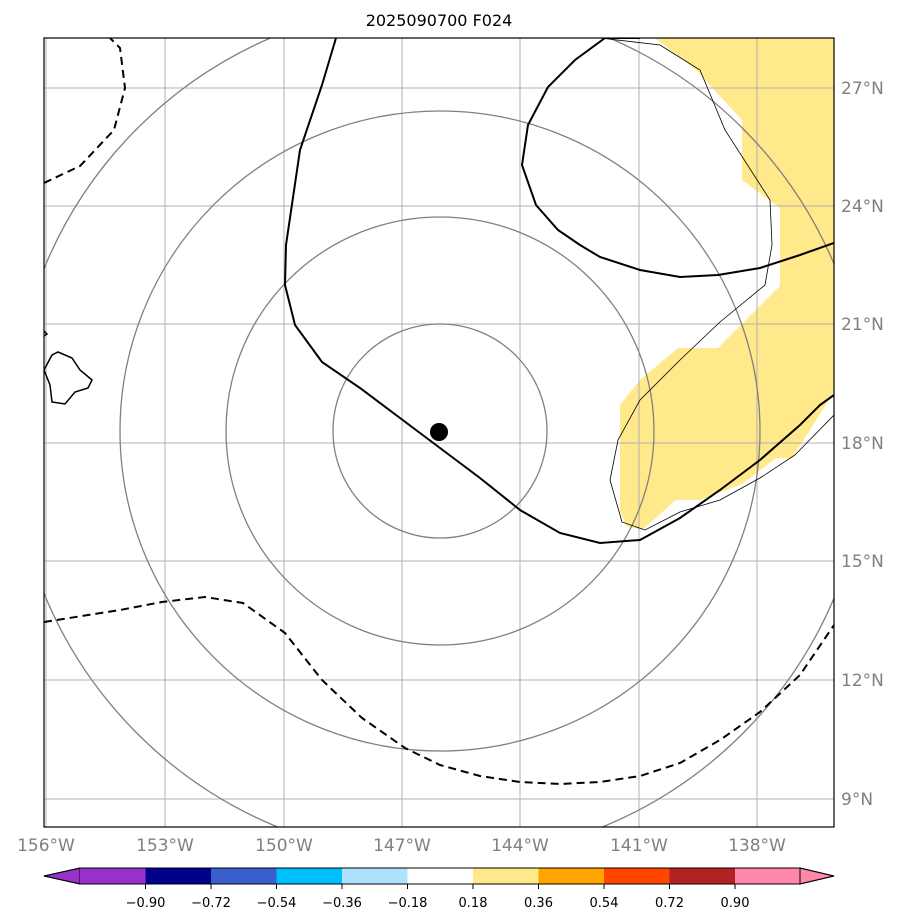  I want to click on lat-label-24n: 24°N, so click(862, 207).